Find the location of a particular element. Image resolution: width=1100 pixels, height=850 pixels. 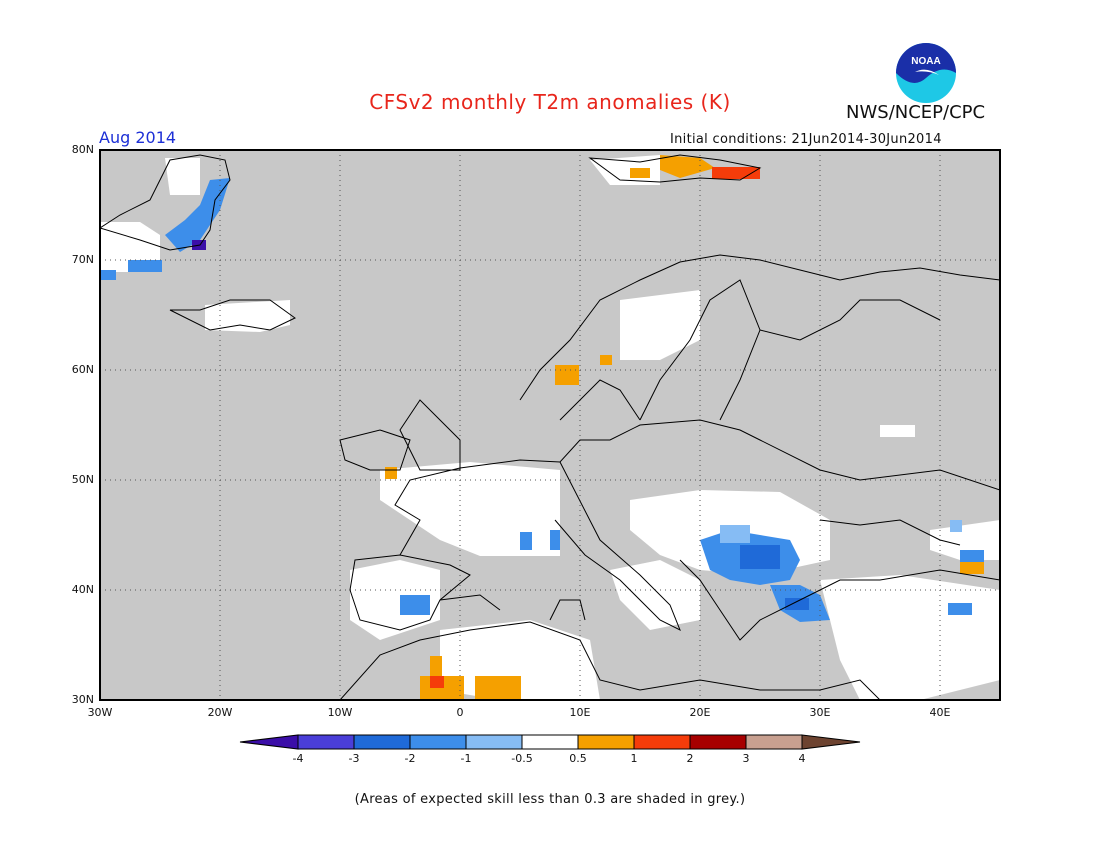

lon-label-10e: 10E is located at coordinates (580, 712).